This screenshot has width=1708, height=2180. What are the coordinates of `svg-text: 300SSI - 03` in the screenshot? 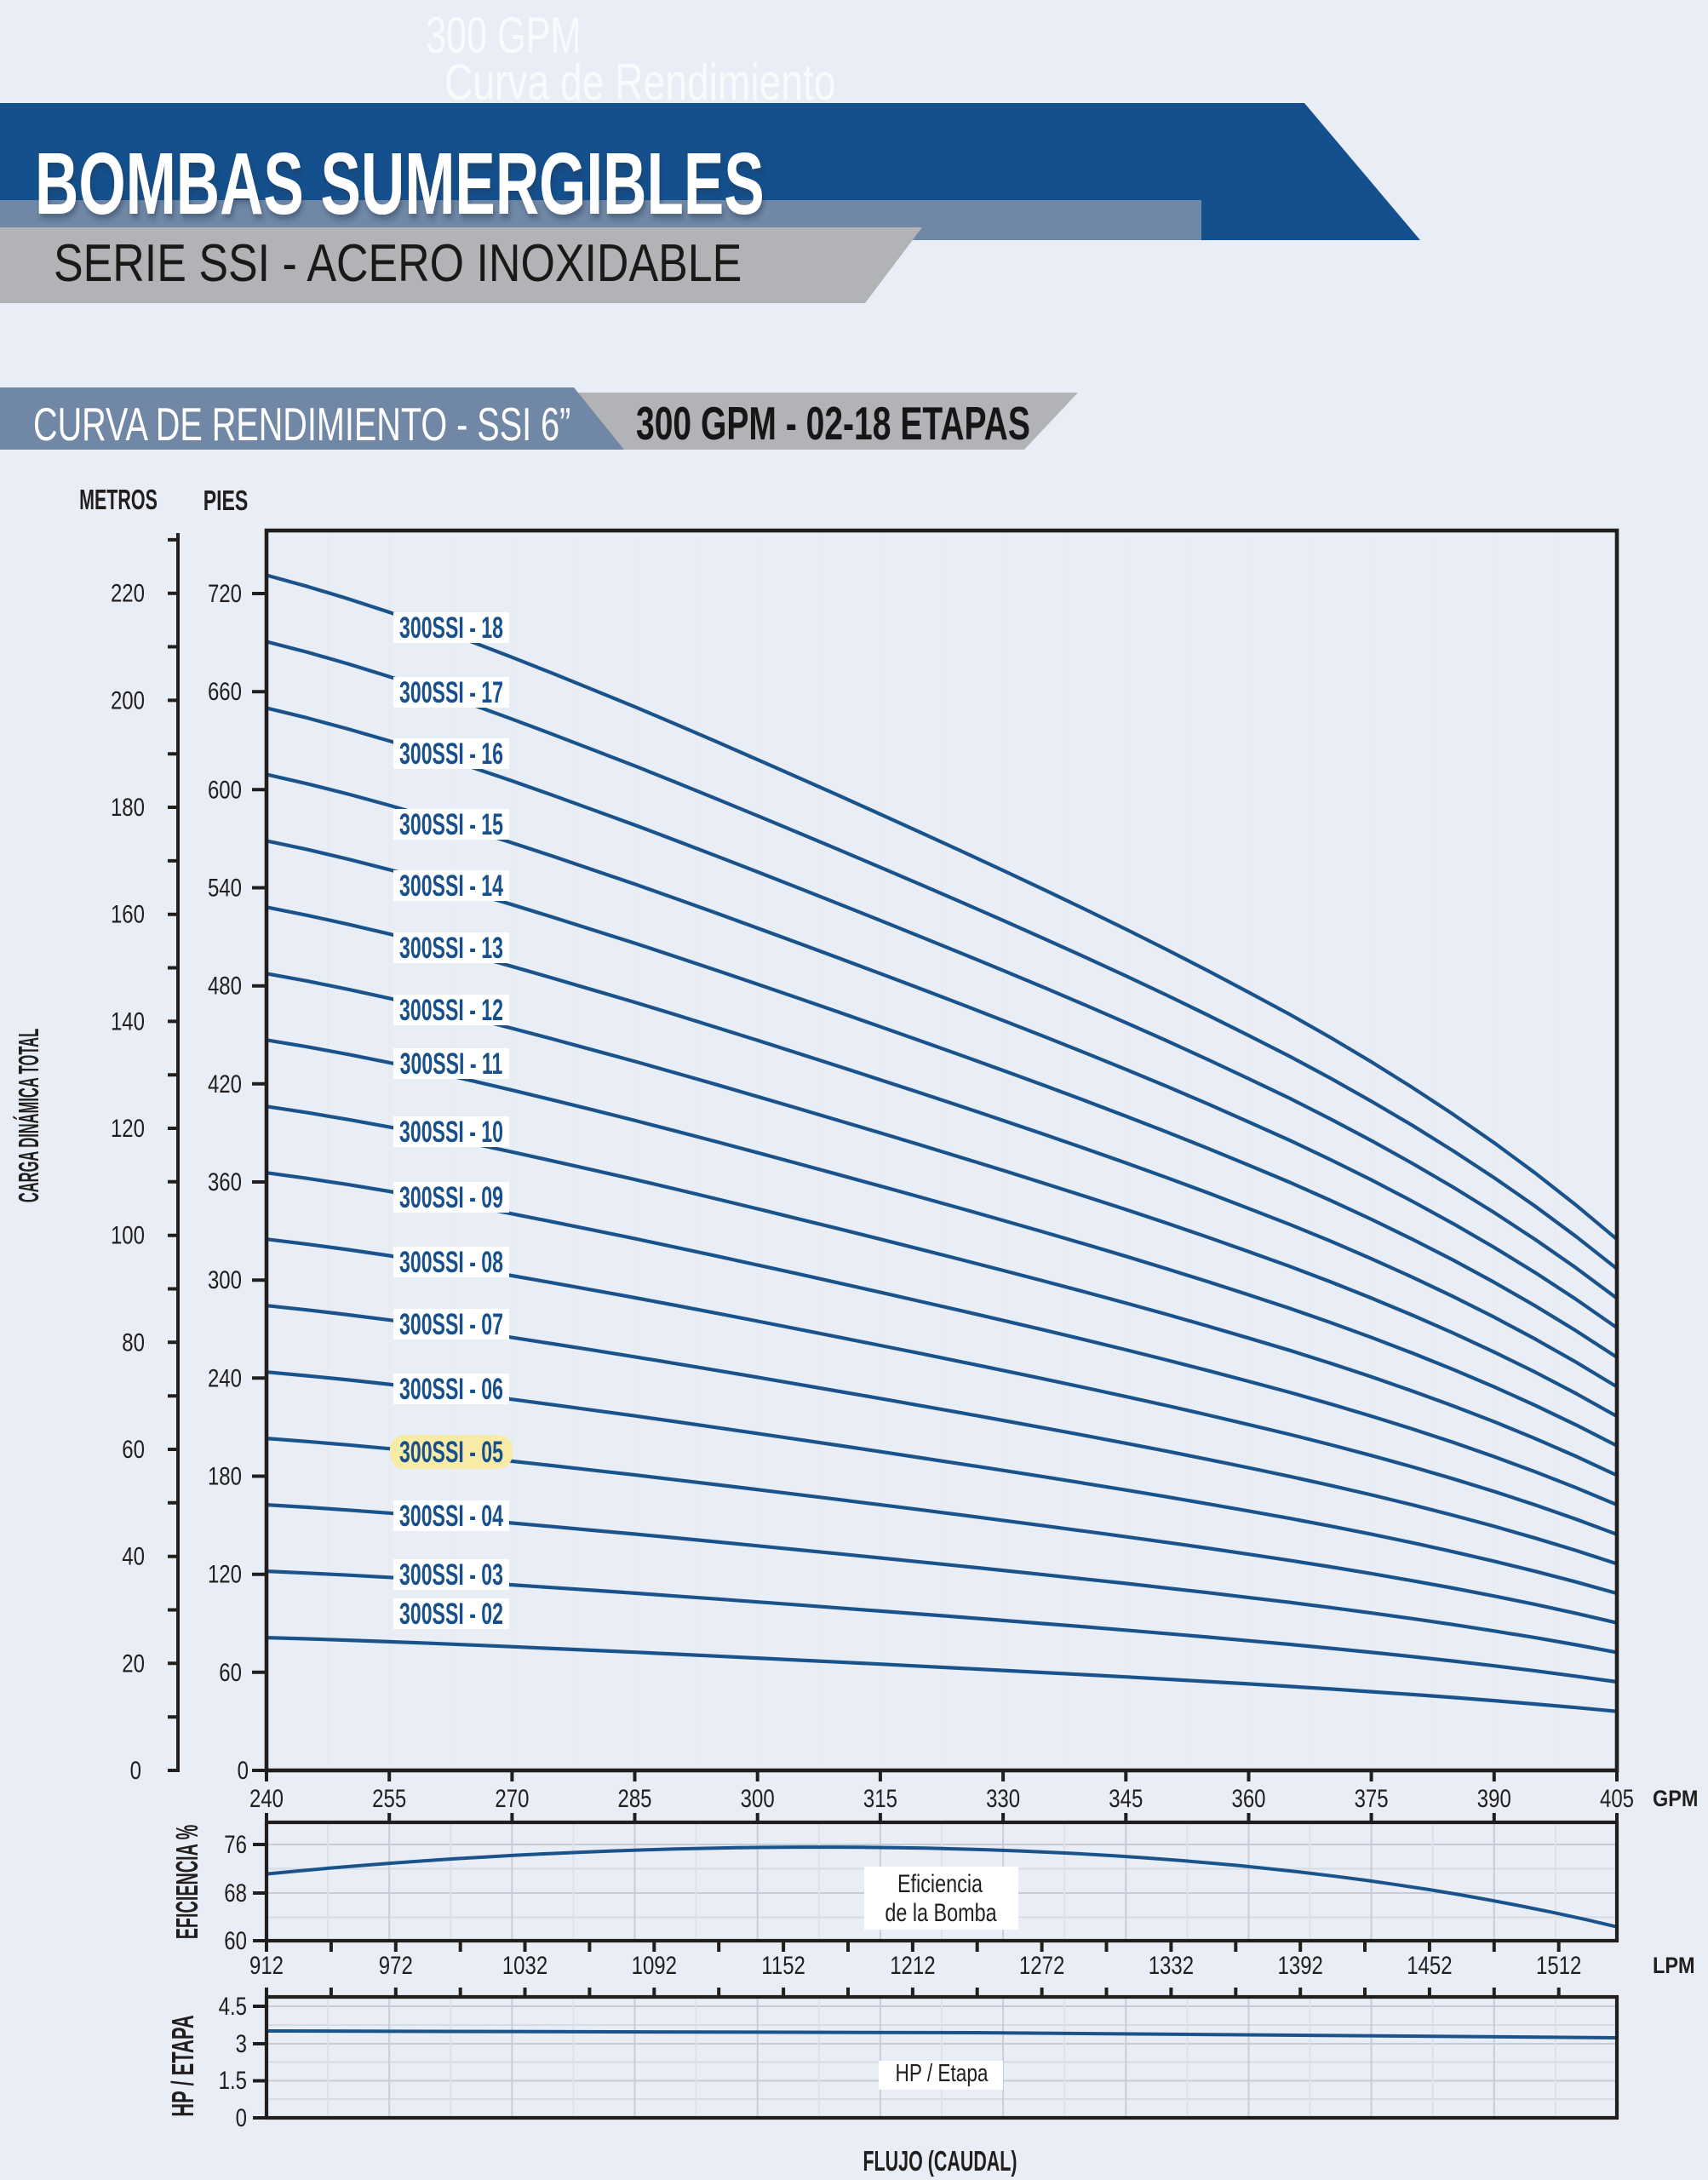 It's located at (451, 1575).